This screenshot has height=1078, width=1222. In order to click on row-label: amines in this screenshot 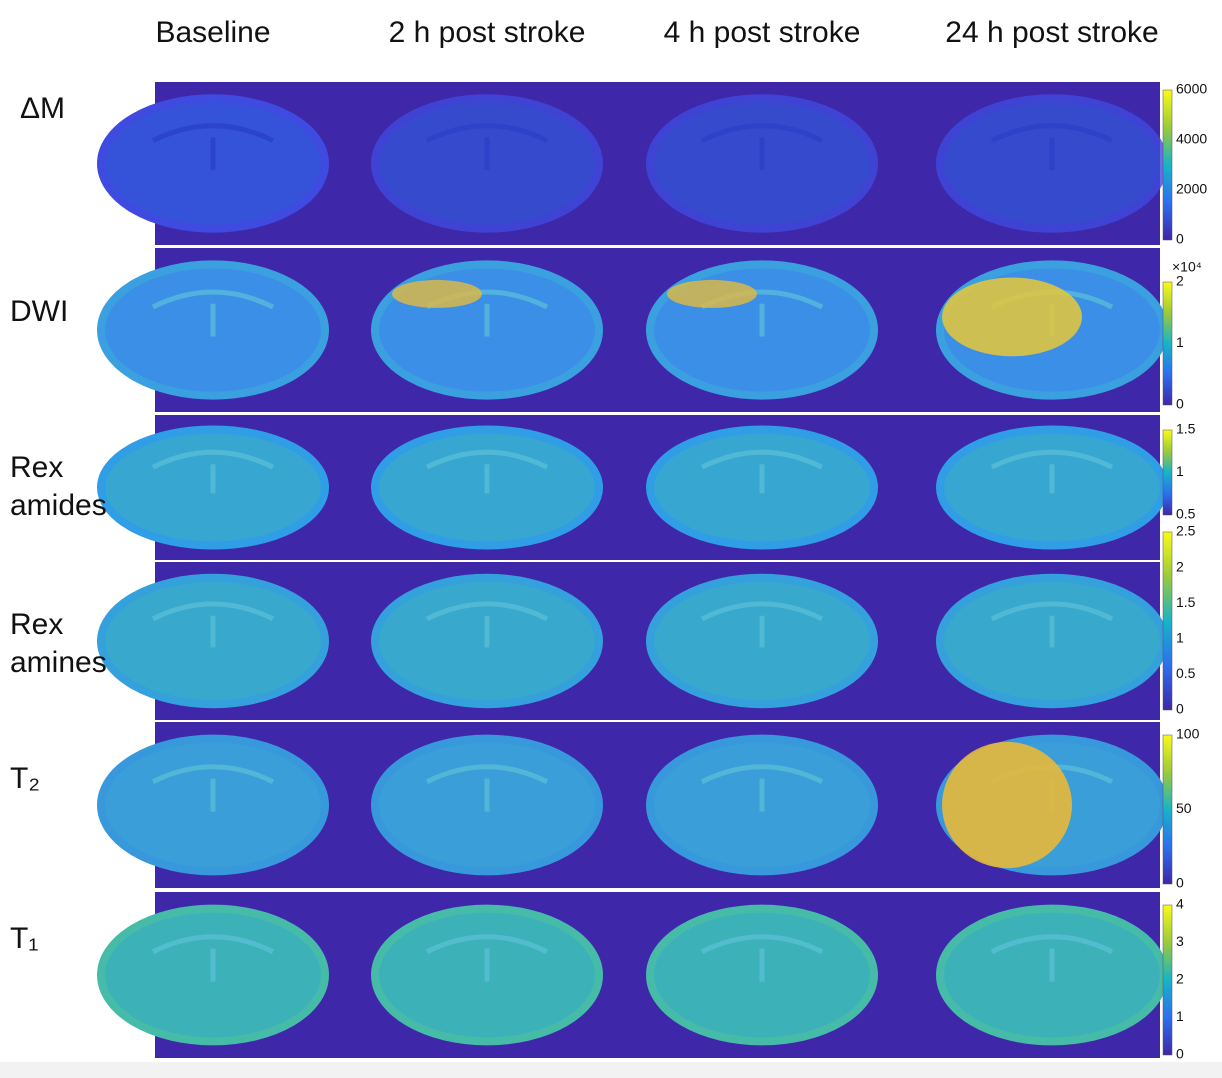, I will do `click(58, 662)`.